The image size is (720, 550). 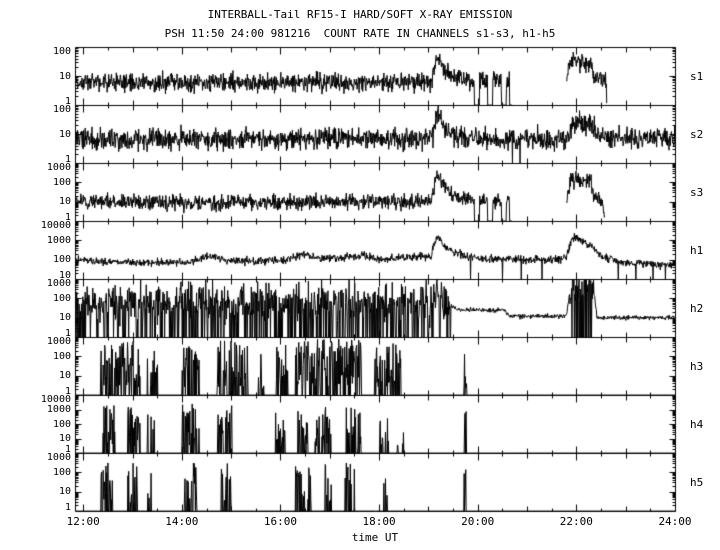 What do you see at coordinates (697, 134) in the screenshot?
I see `panel-label-s2: s2` at bounding box center [697, 134].